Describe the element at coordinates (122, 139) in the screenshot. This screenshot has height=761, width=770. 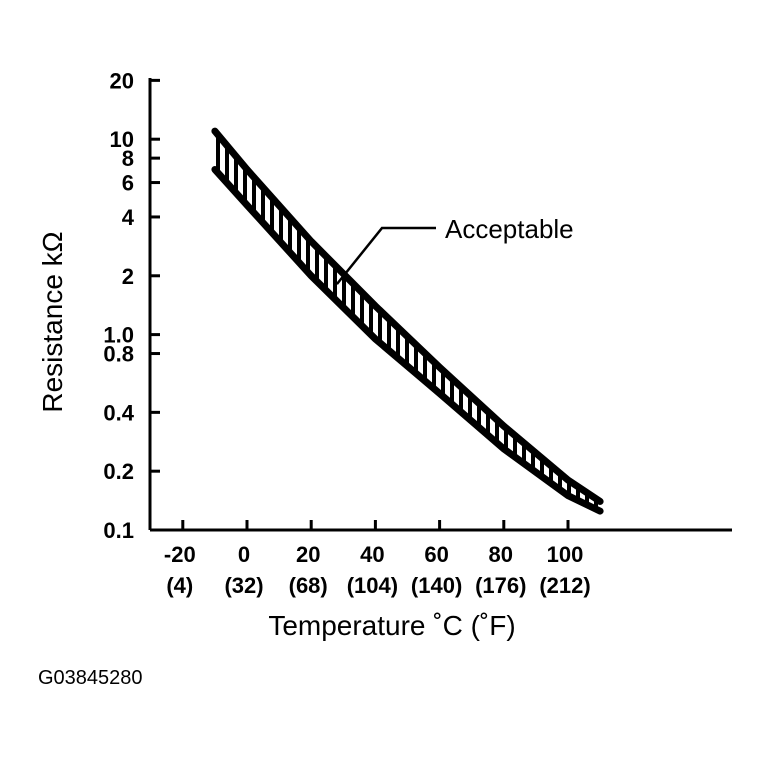
I see `y-tick-label: 10` at that location.